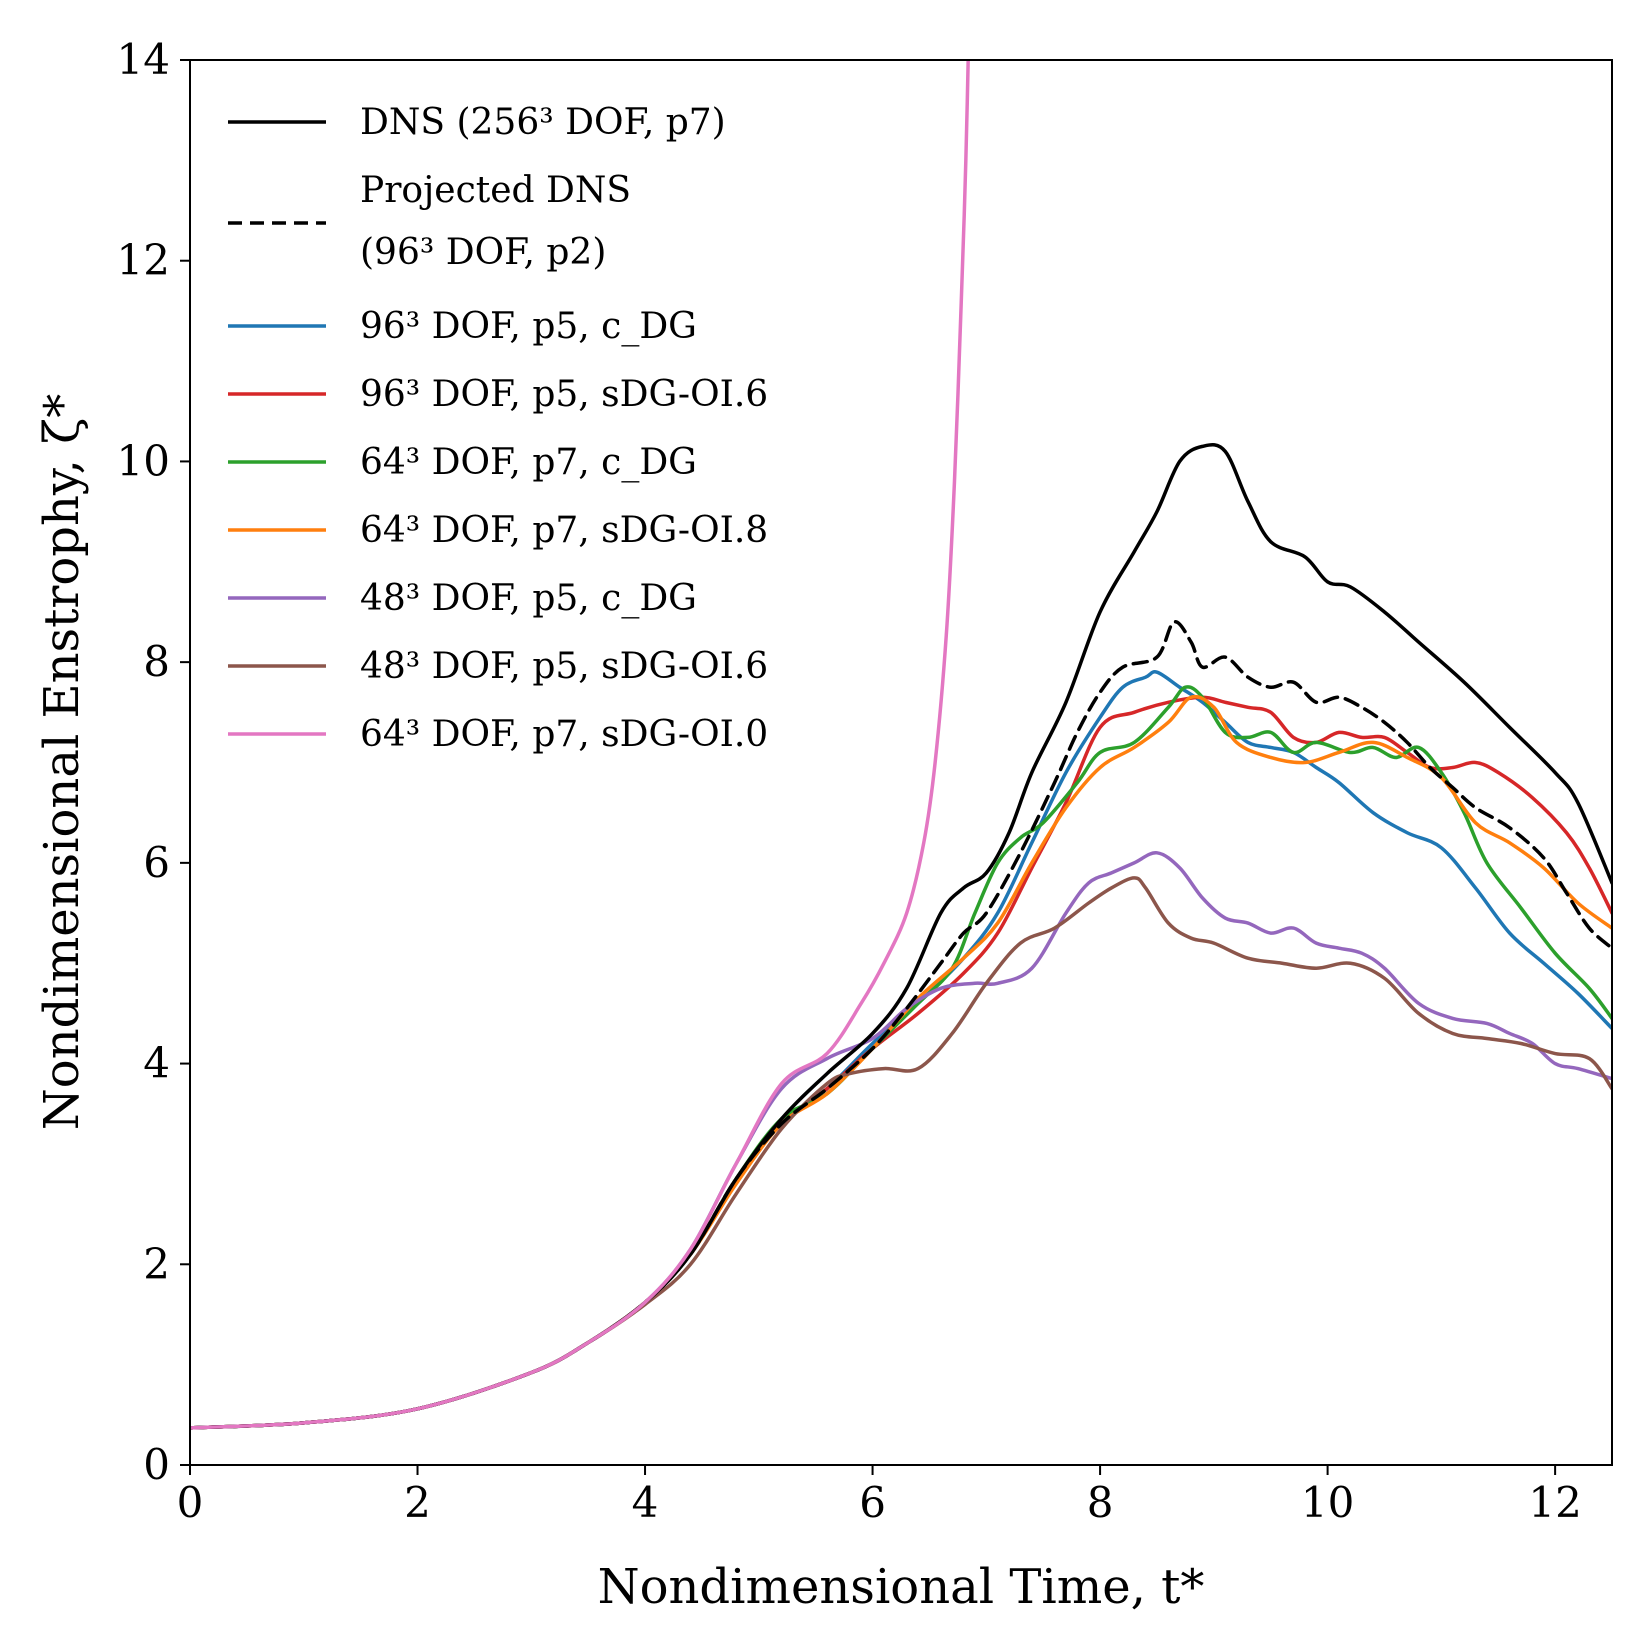 The image size is (1644, 1644). I want to click on y-tick-label: 4, so click(156, 1063).